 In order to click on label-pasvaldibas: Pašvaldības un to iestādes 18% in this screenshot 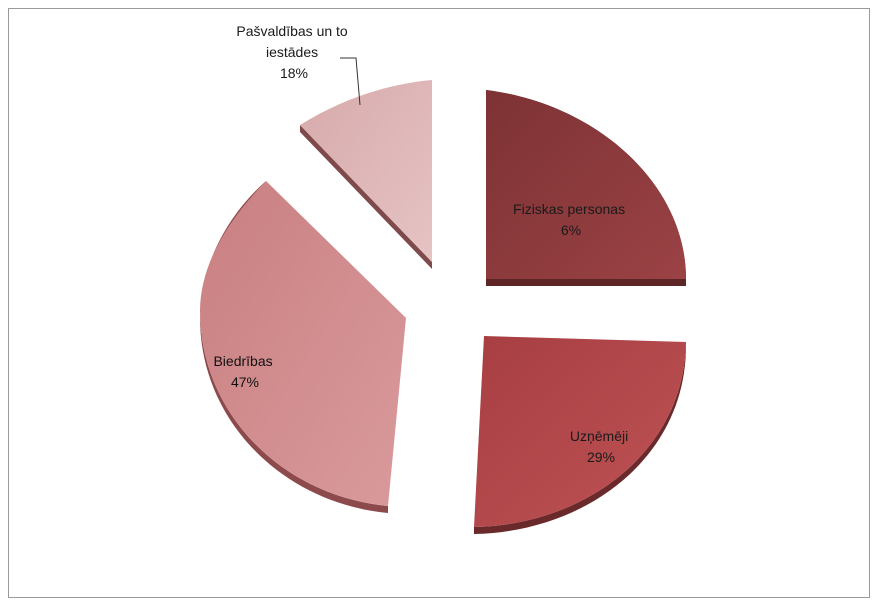, I will do `click(293, 52)`.